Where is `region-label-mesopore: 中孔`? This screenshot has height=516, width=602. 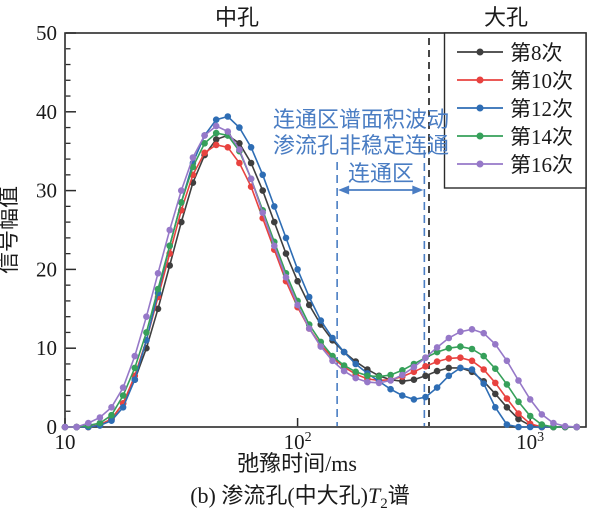
region-label-mesopore: 中孔 is located at coordinates (237, 17).